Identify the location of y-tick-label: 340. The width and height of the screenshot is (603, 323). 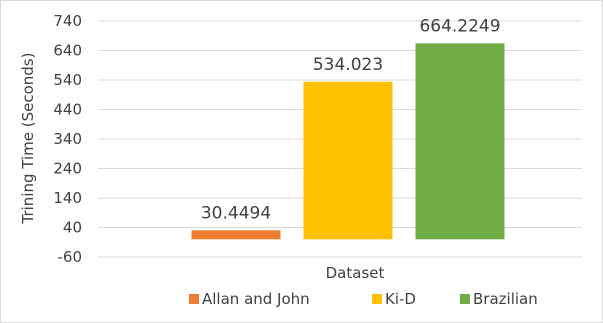
(67, 139).